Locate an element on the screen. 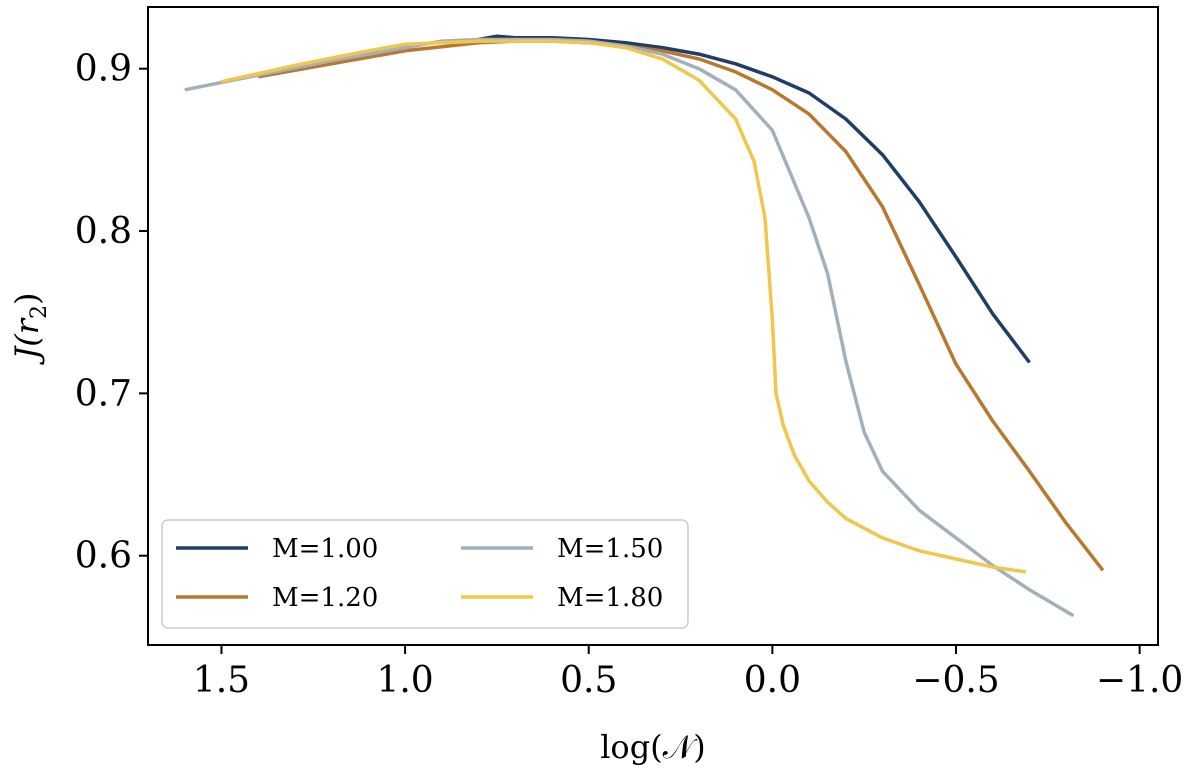 Image resolution: width=1200 pixels, height=771 pixels. y-axis-label-main: J(r is located at coordinates (27, 341).